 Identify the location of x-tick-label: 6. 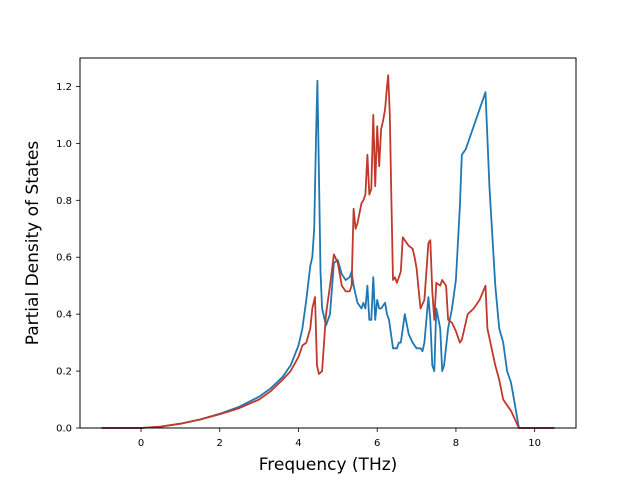
(377, 443).